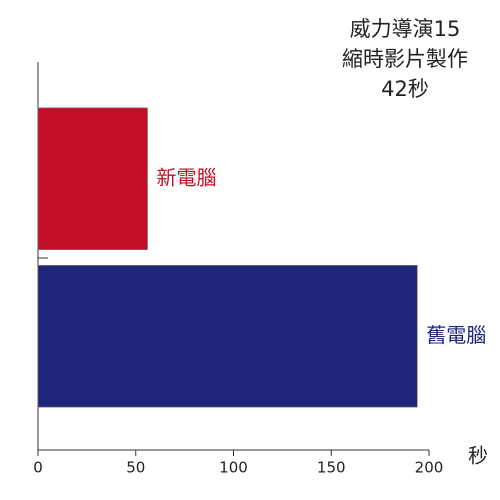  I want to click on bar, so click(92, 178).